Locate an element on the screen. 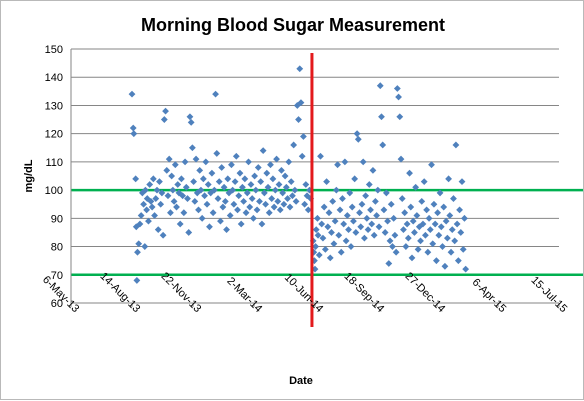 This screenshot has width=584, height=401. x-axis-title: Date is located at coordinates (301, 381).